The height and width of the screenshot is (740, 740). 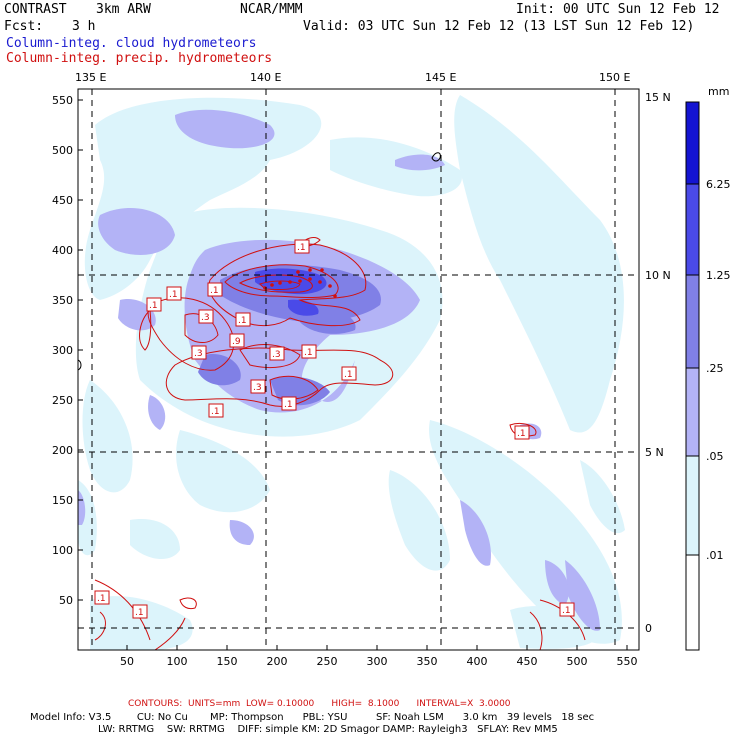 What do you see at coordinates (131, 43) in the screenshot?
I see `field-cloud-title: Column-integ. cloud hydrometeors` at bounding box center [131, 43].